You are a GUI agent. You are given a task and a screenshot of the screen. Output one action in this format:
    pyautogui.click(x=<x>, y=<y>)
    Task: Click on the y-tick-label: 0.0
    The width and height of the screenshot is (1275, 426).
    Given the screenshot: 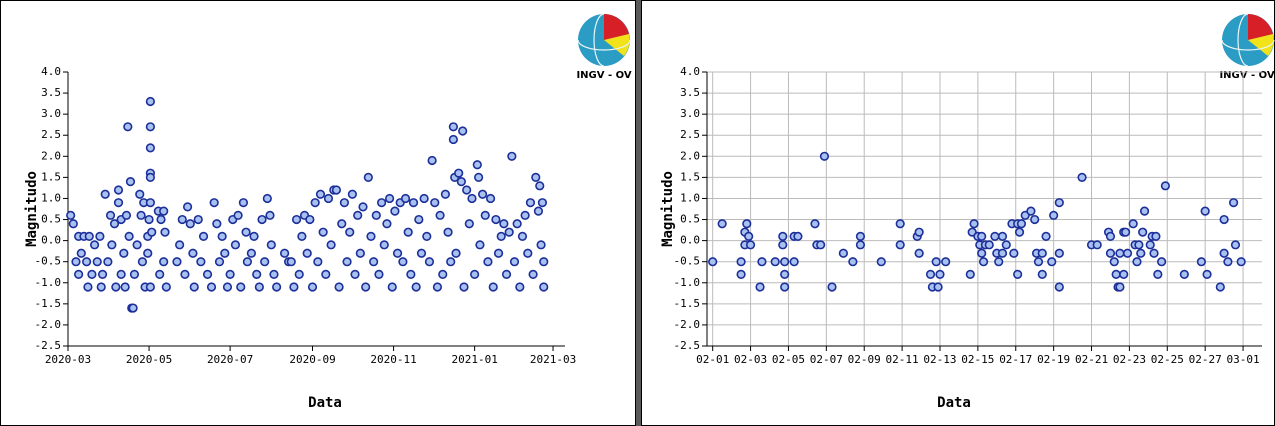 What is the action you would take?
    pyautogui.click(x=690, y=240)
    